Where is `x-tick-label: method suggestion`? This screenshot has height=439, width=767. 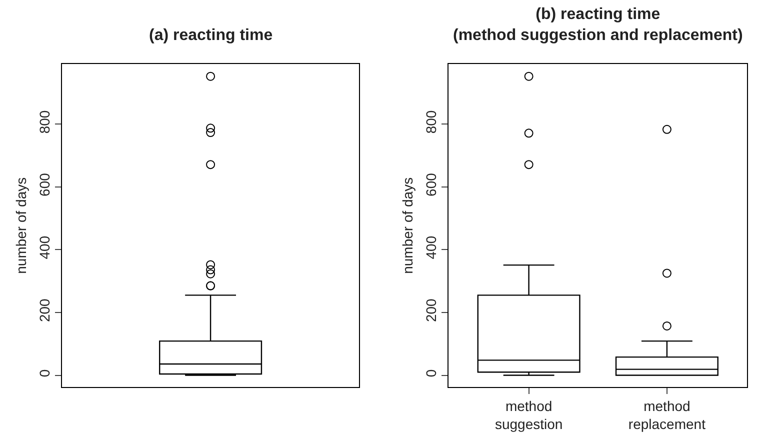 x-tick-label: method suggestion is located at coordinates (528, 415).